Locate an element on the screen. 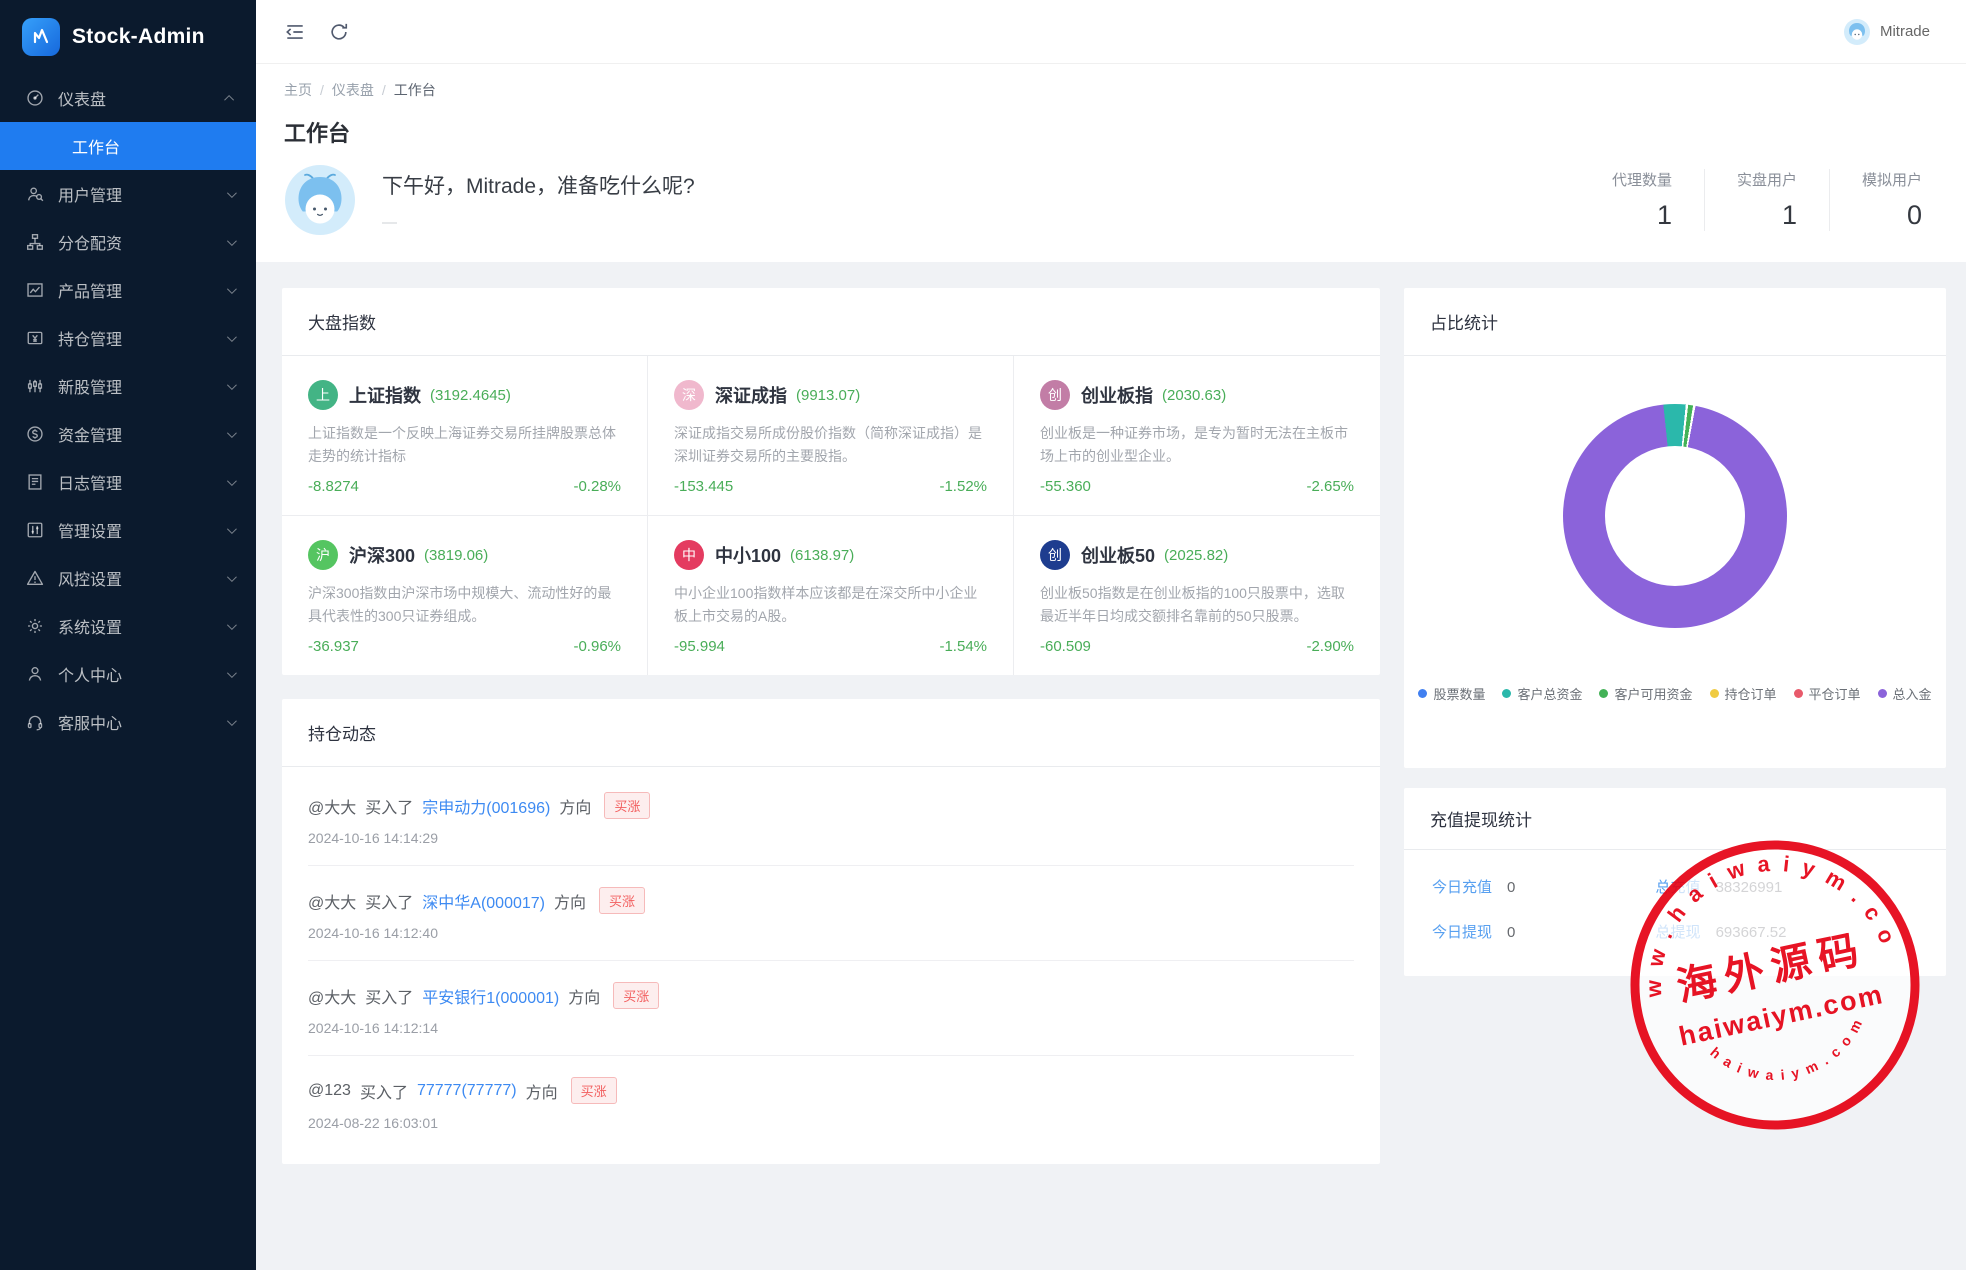 The image size is (1966, 1270). sidebar-item: 仪表盘 is located at coordinates (128, 98).